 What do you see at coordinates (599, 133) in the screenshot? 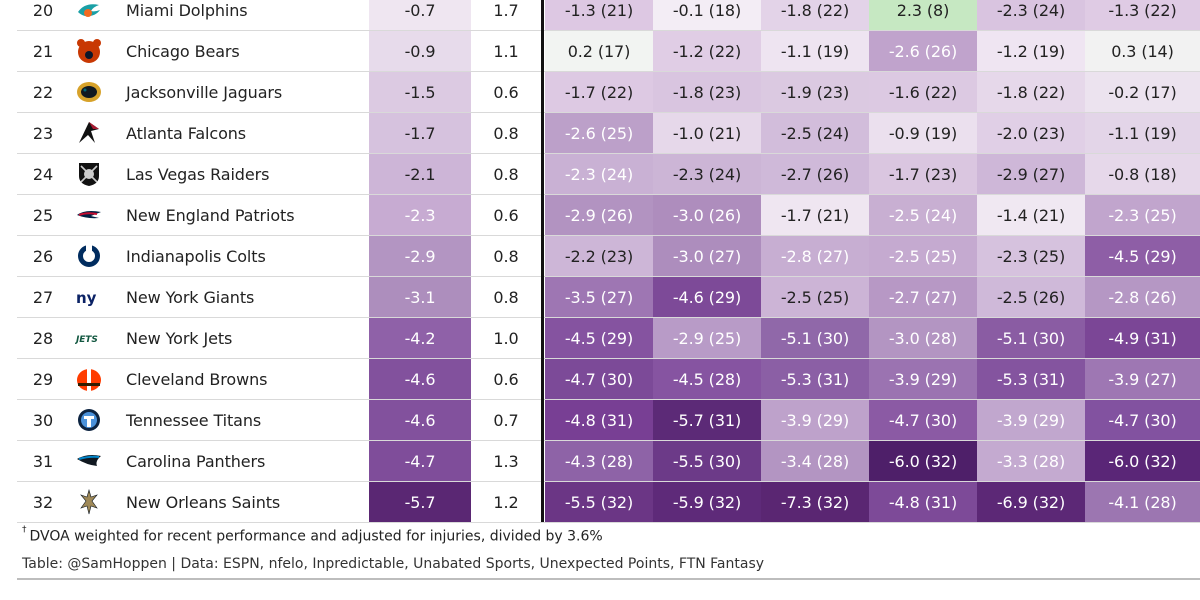
I see `metric-1-cell: -2.6 (25)` at bounding box center [599, 133].